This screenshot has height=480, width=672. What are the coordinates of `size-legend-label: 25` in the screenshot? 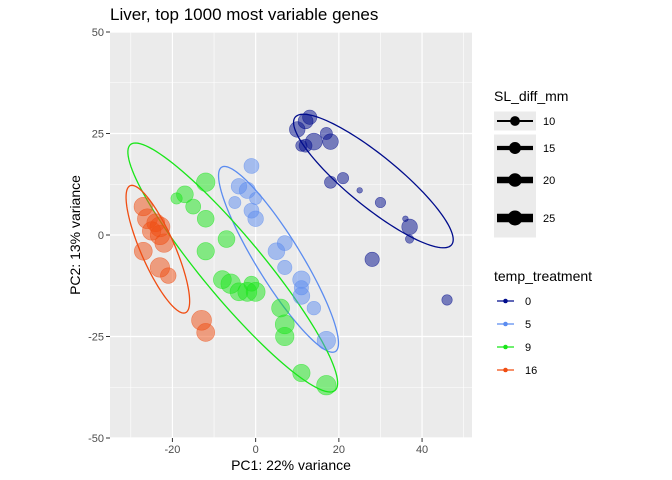 It's located at (549, 219).